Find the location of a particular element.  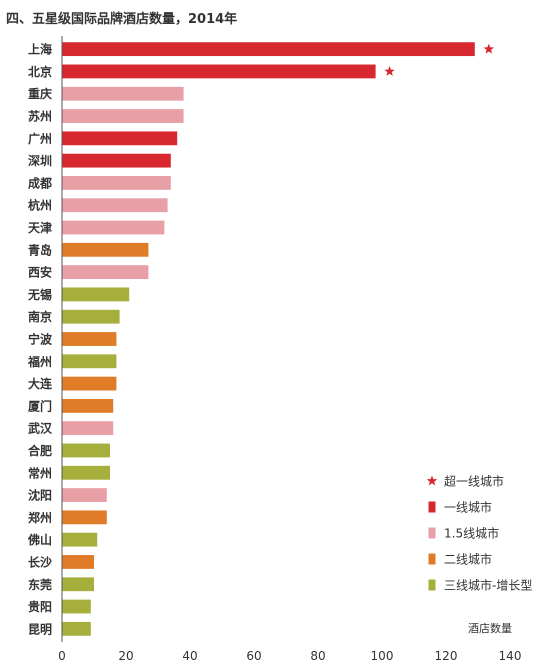

category-label: 苏州 is located at coordinates (40, 116).